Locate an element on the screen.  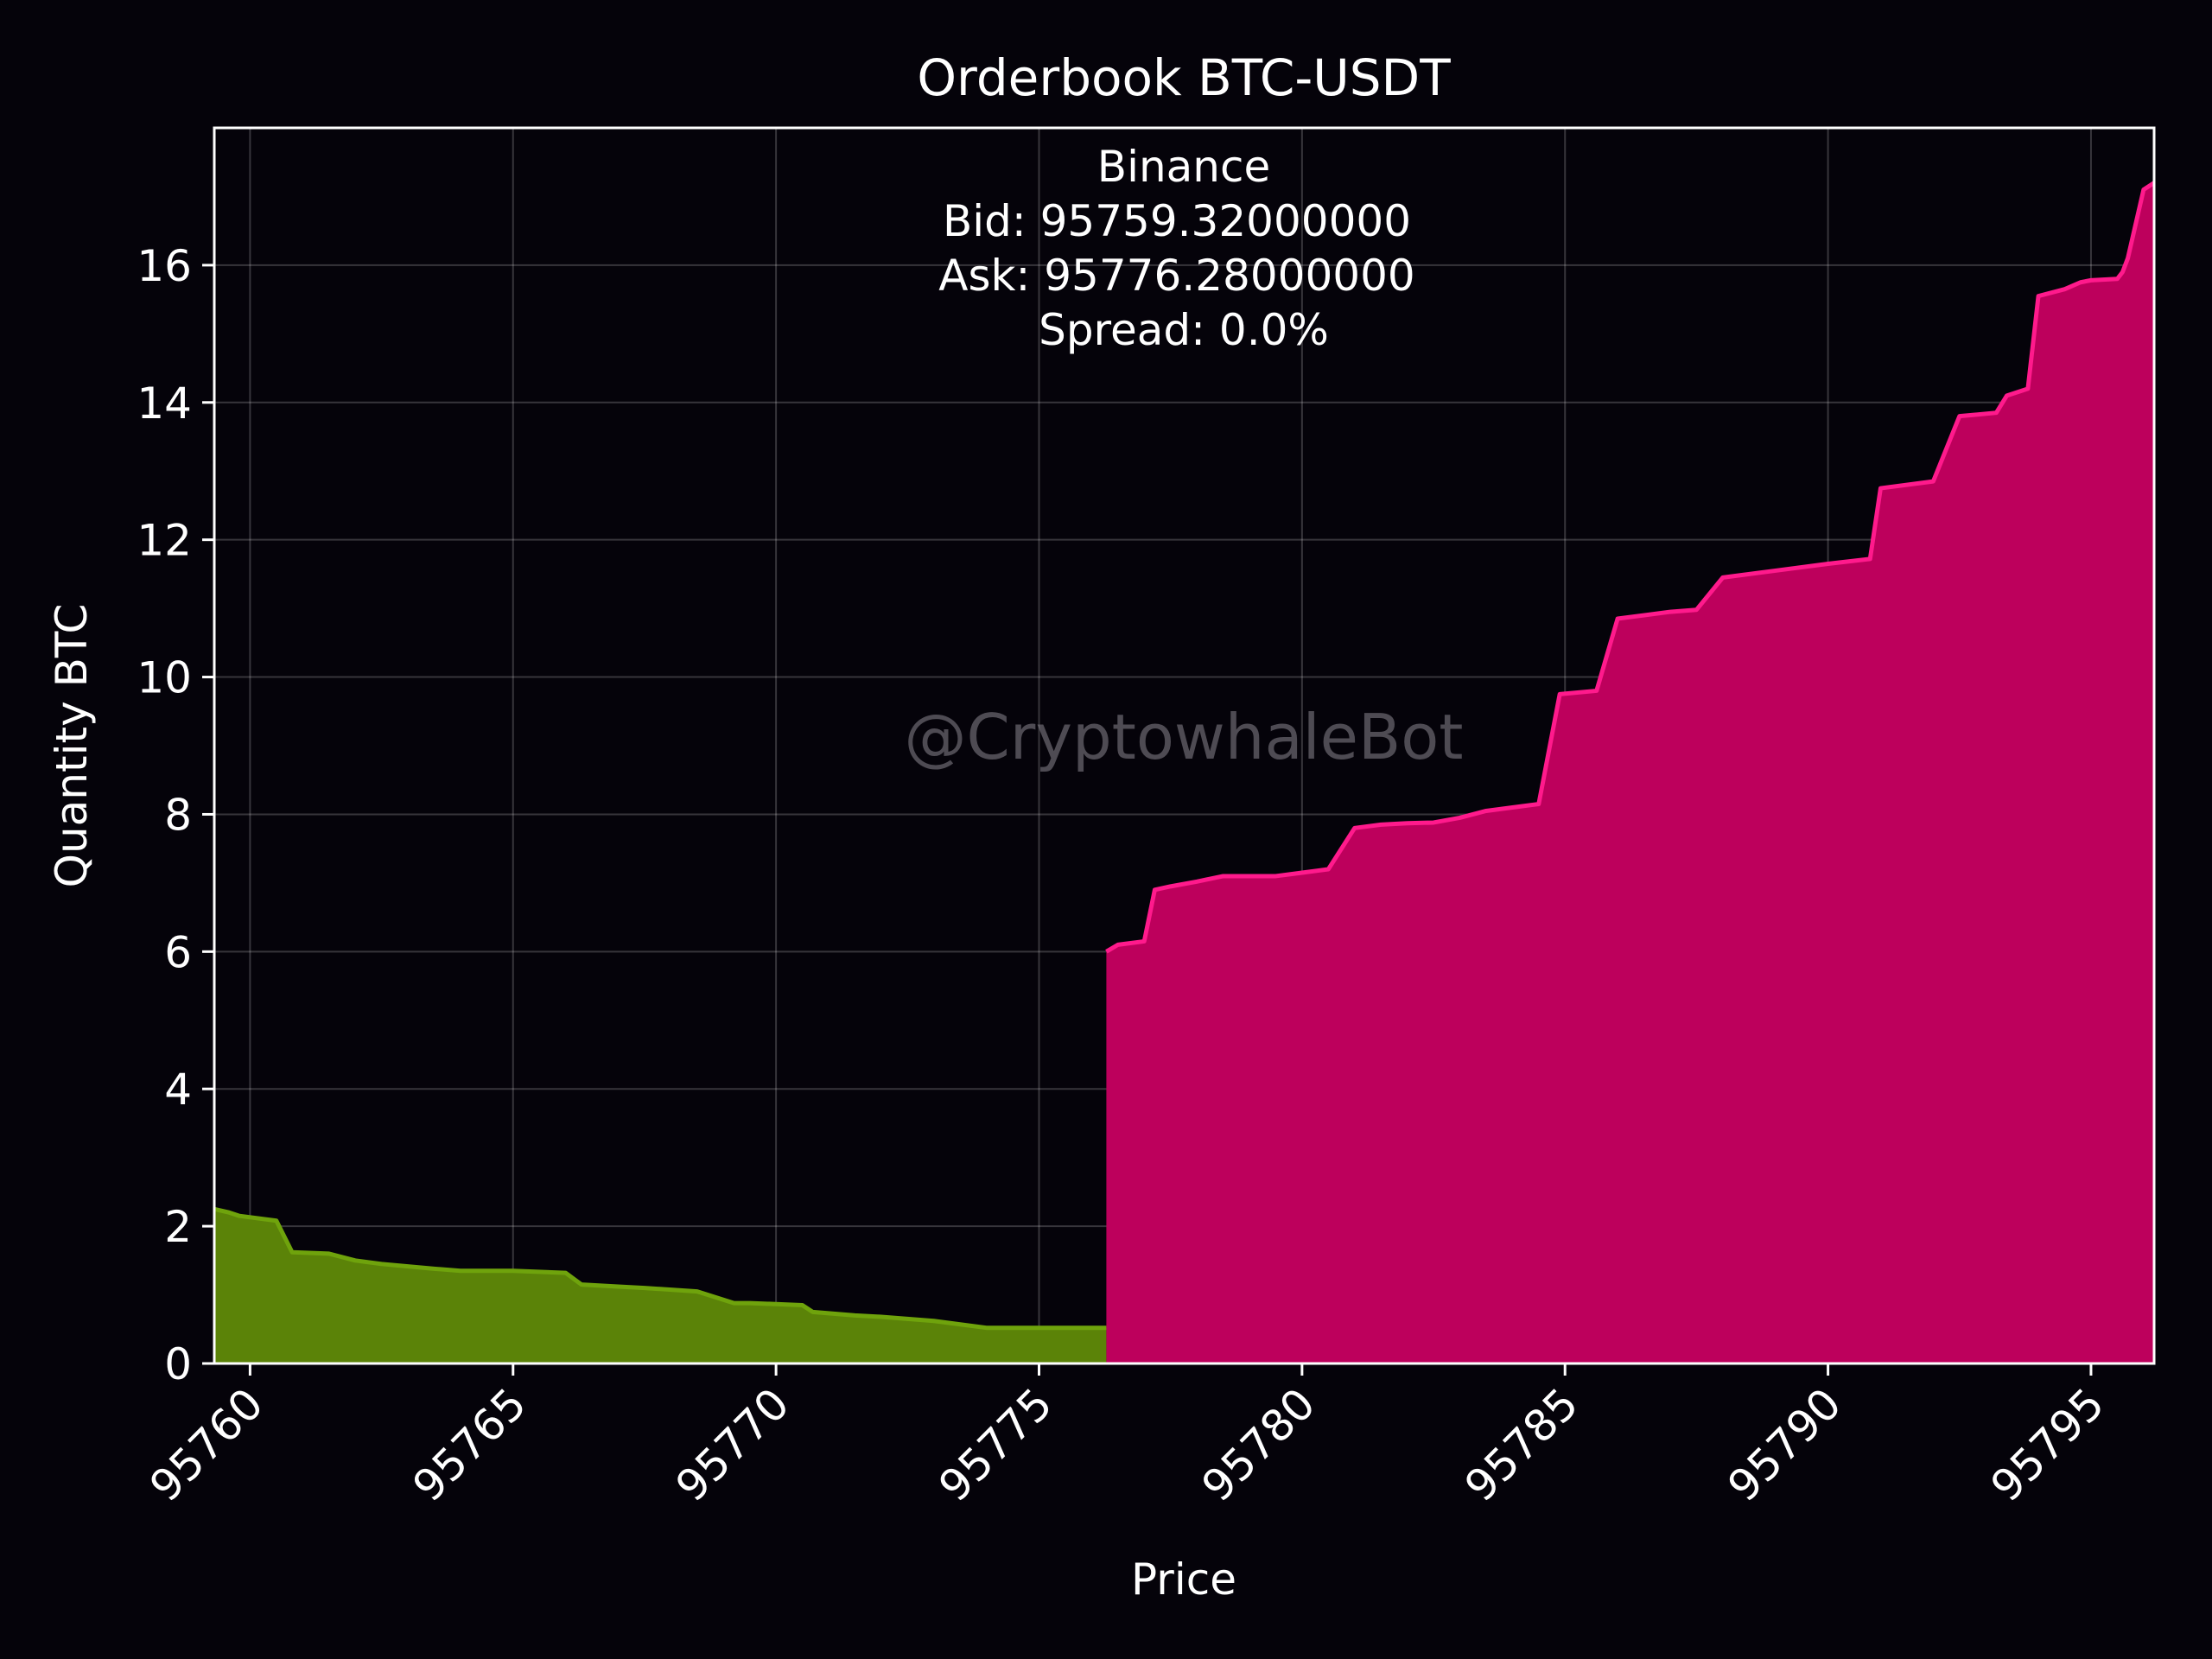
x-axis-label: Price is located at coordinates (1183, 1579).